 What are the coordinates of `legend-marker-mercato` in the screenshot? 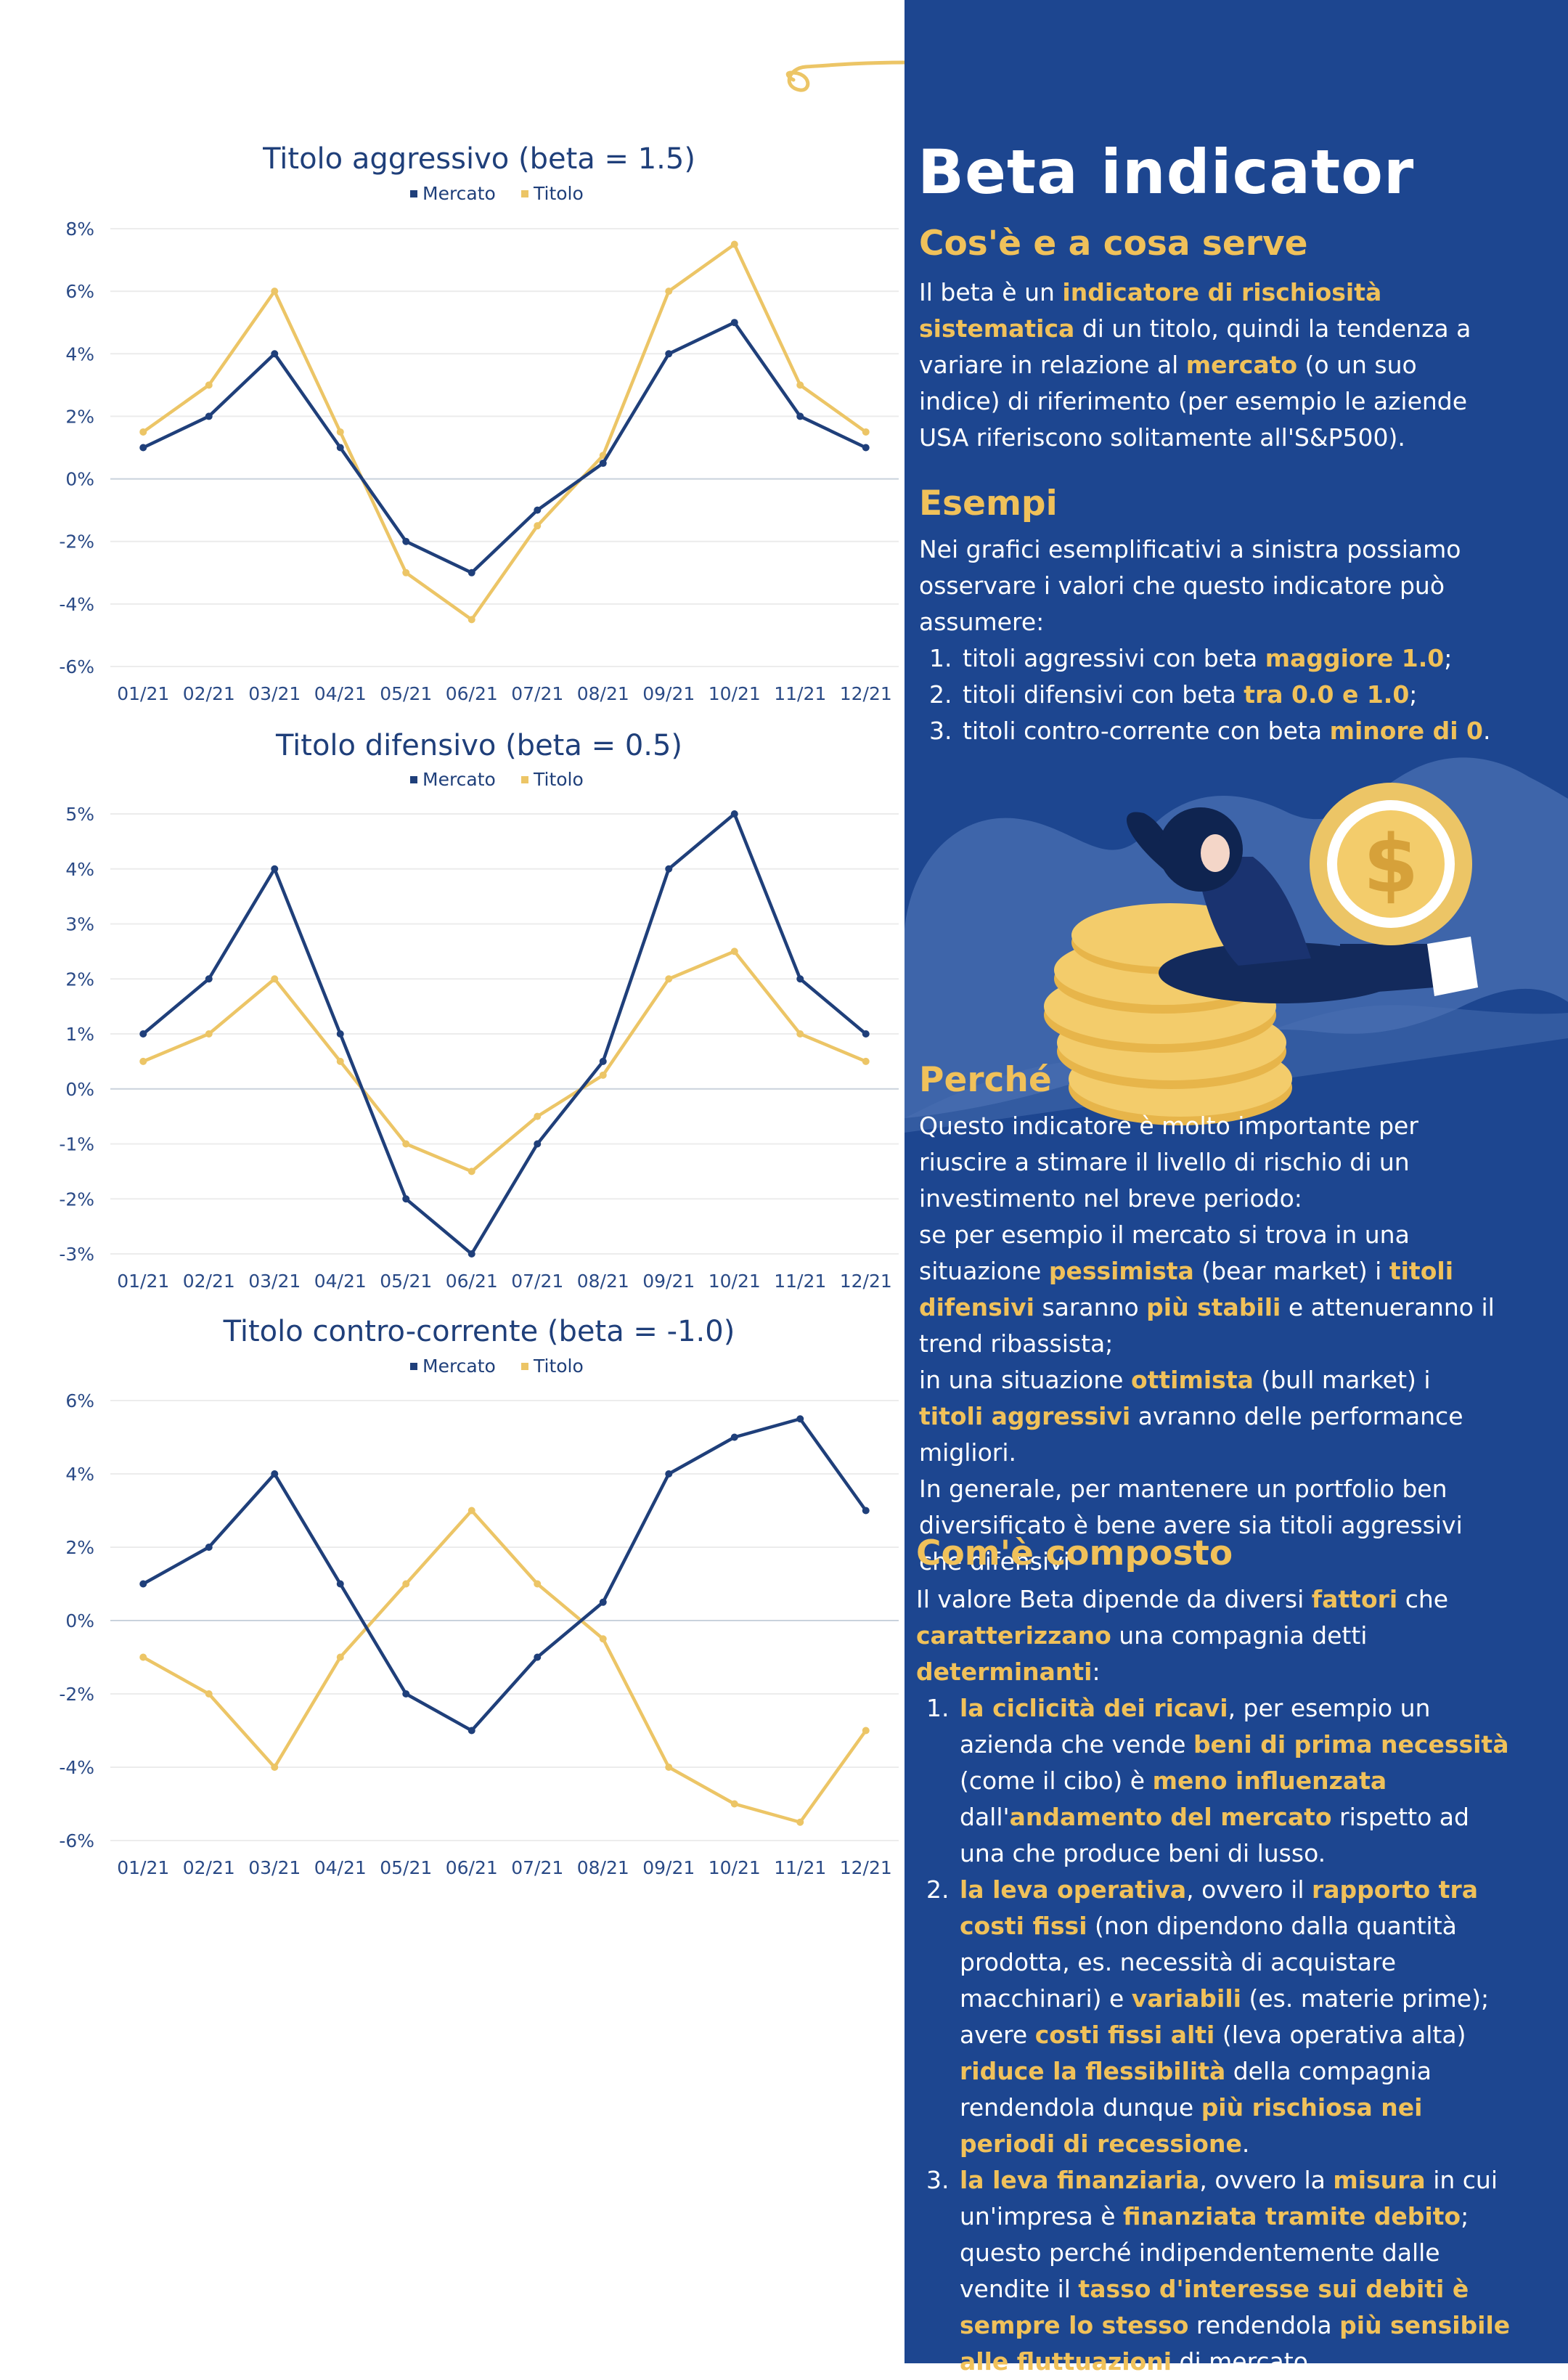 It's located at (414, 193).